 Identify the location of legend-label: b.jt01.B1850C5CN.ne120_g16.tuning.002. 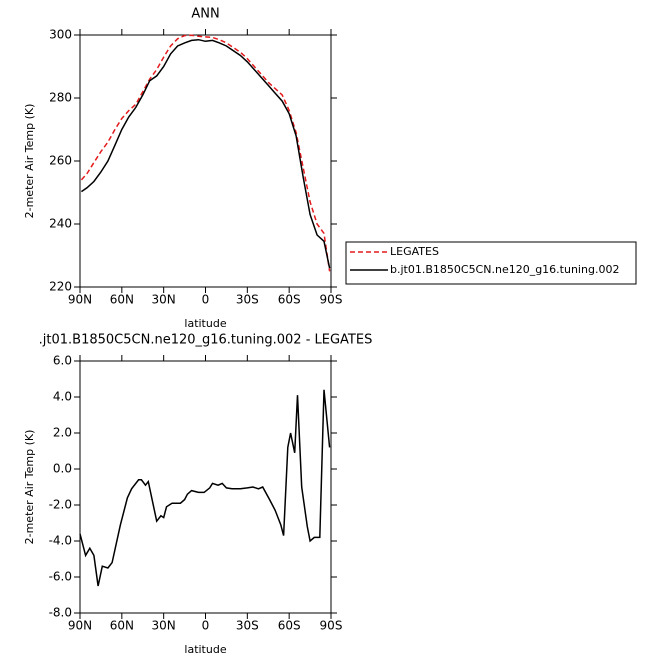
(504, 269).